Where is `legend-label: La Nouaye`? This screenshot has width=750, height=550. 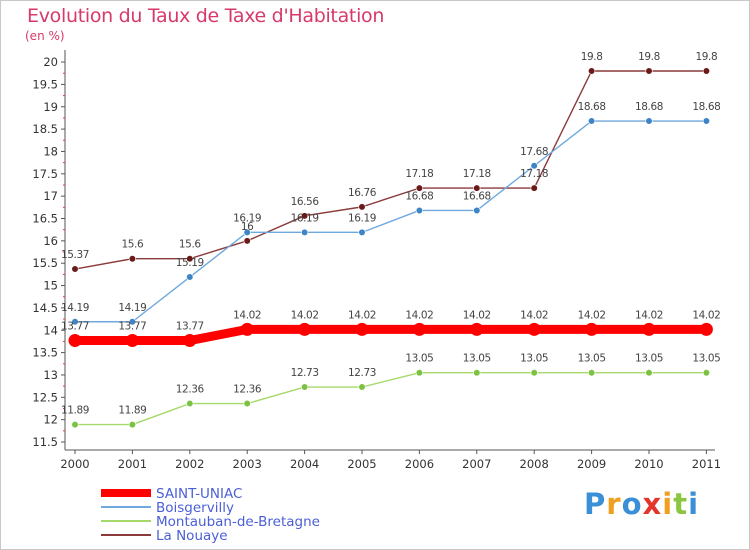 legend-label: La Nouaye is located at coordinates (192, 536).